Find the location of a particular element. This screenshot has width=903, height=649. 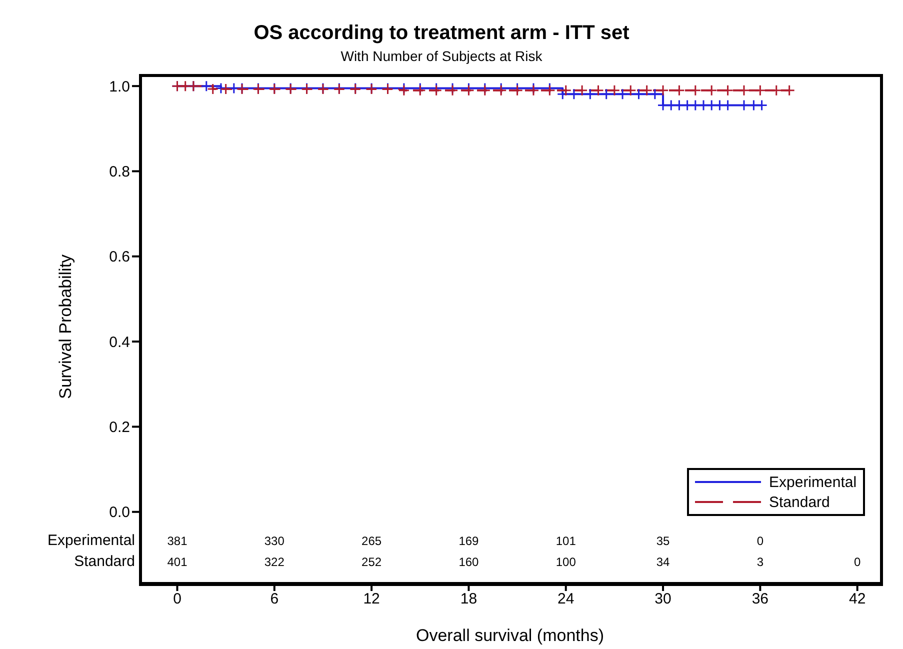

annotation: 3 is located at coordinates (760, 562).